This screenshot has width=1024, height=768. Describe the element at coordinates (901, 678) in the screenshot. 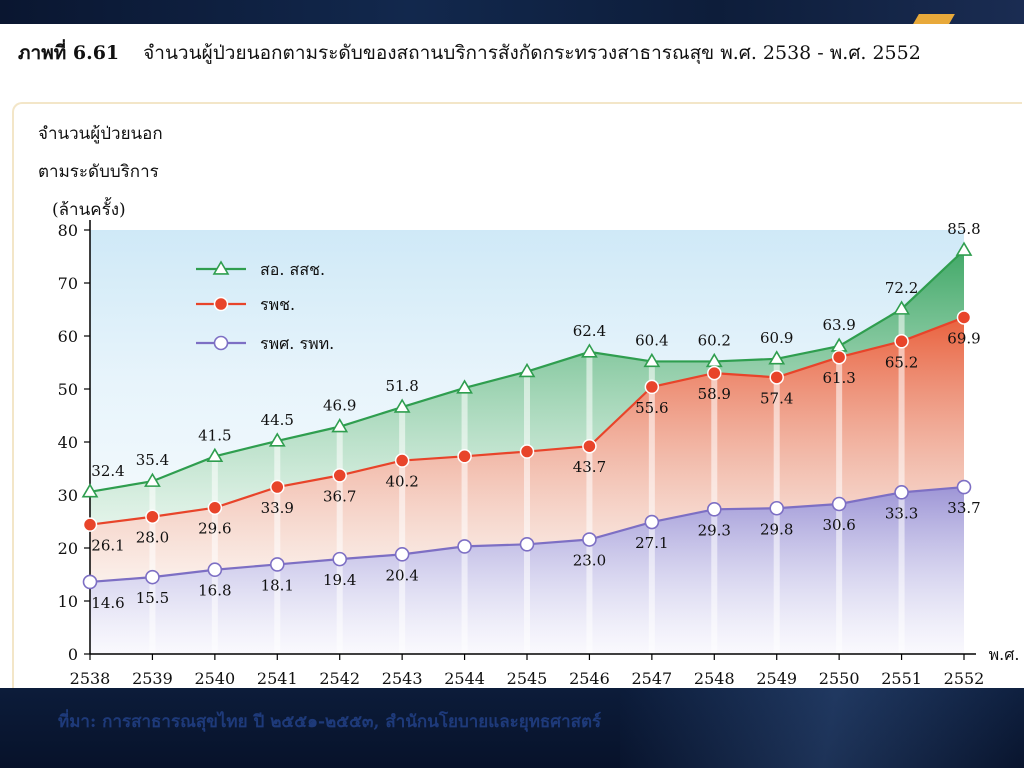

I see `x-tick-label: 2551` at that location.